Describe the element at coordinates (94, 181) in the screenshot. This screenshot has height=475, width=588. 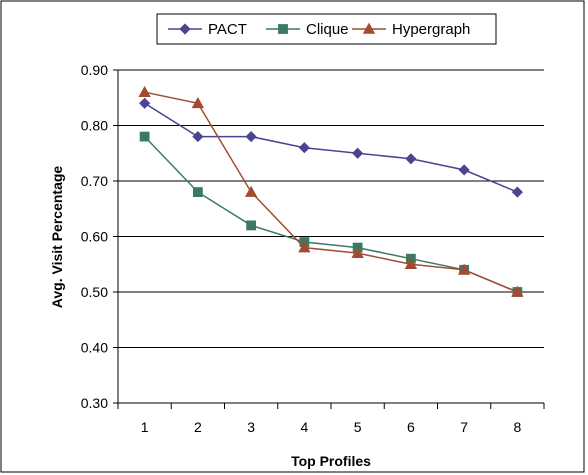
I see `y-tick-label: 0.70` at that location.